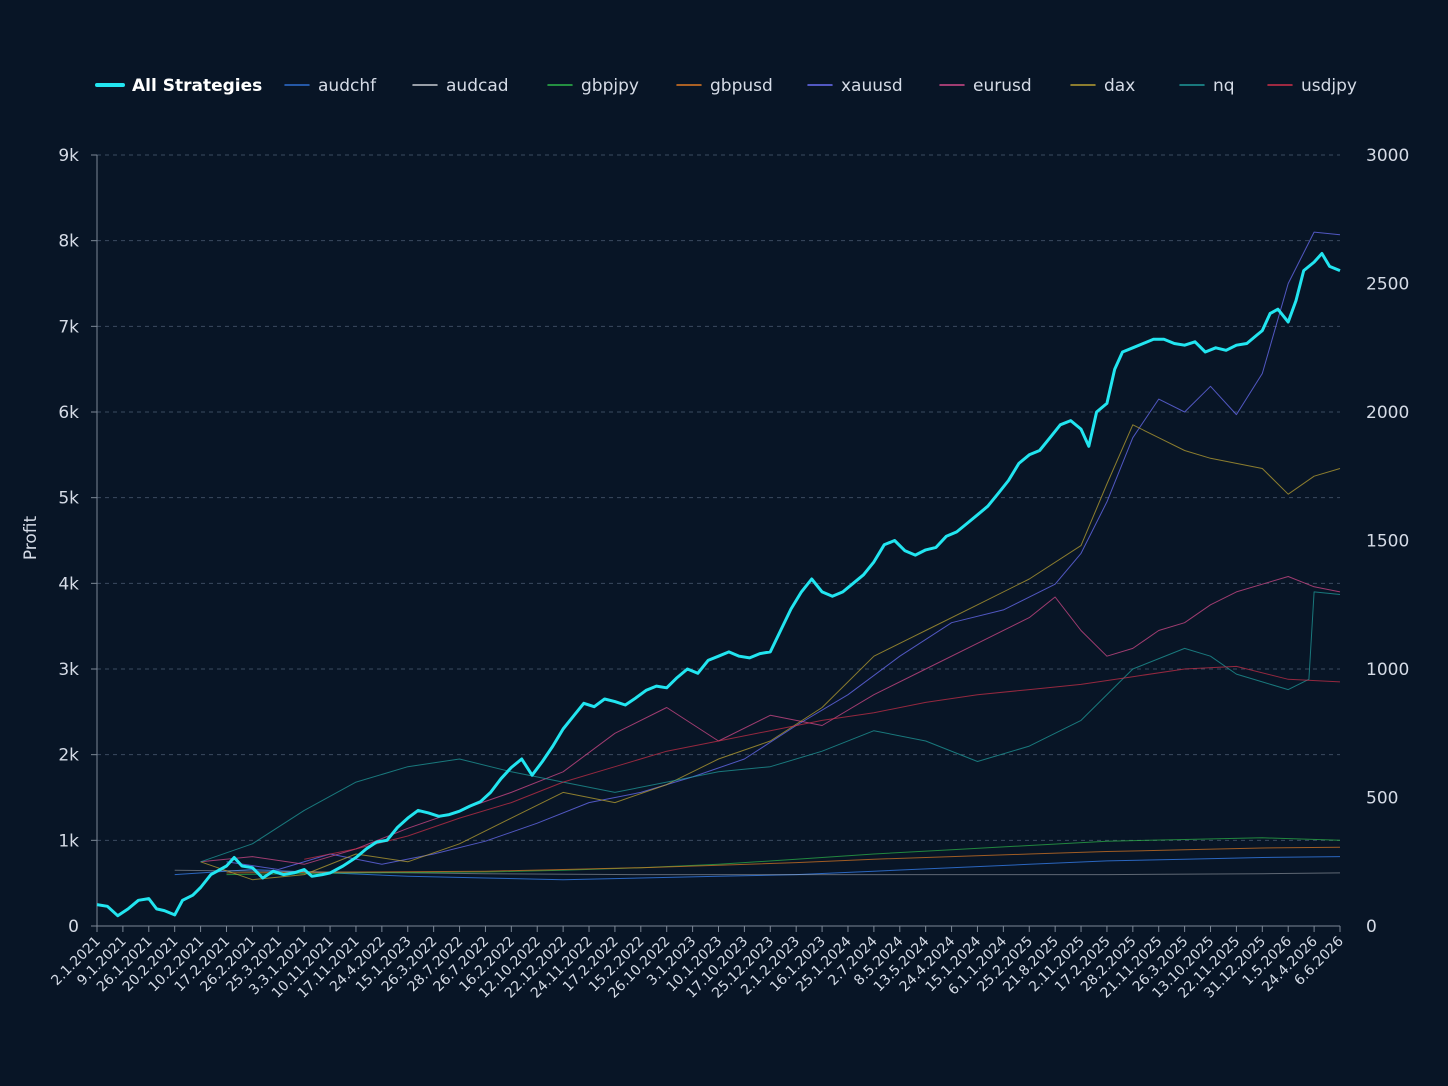 The width and height of the screenshot is (1448, 1086). I want to click on y-tick-label: 9k, so click(68, 156).